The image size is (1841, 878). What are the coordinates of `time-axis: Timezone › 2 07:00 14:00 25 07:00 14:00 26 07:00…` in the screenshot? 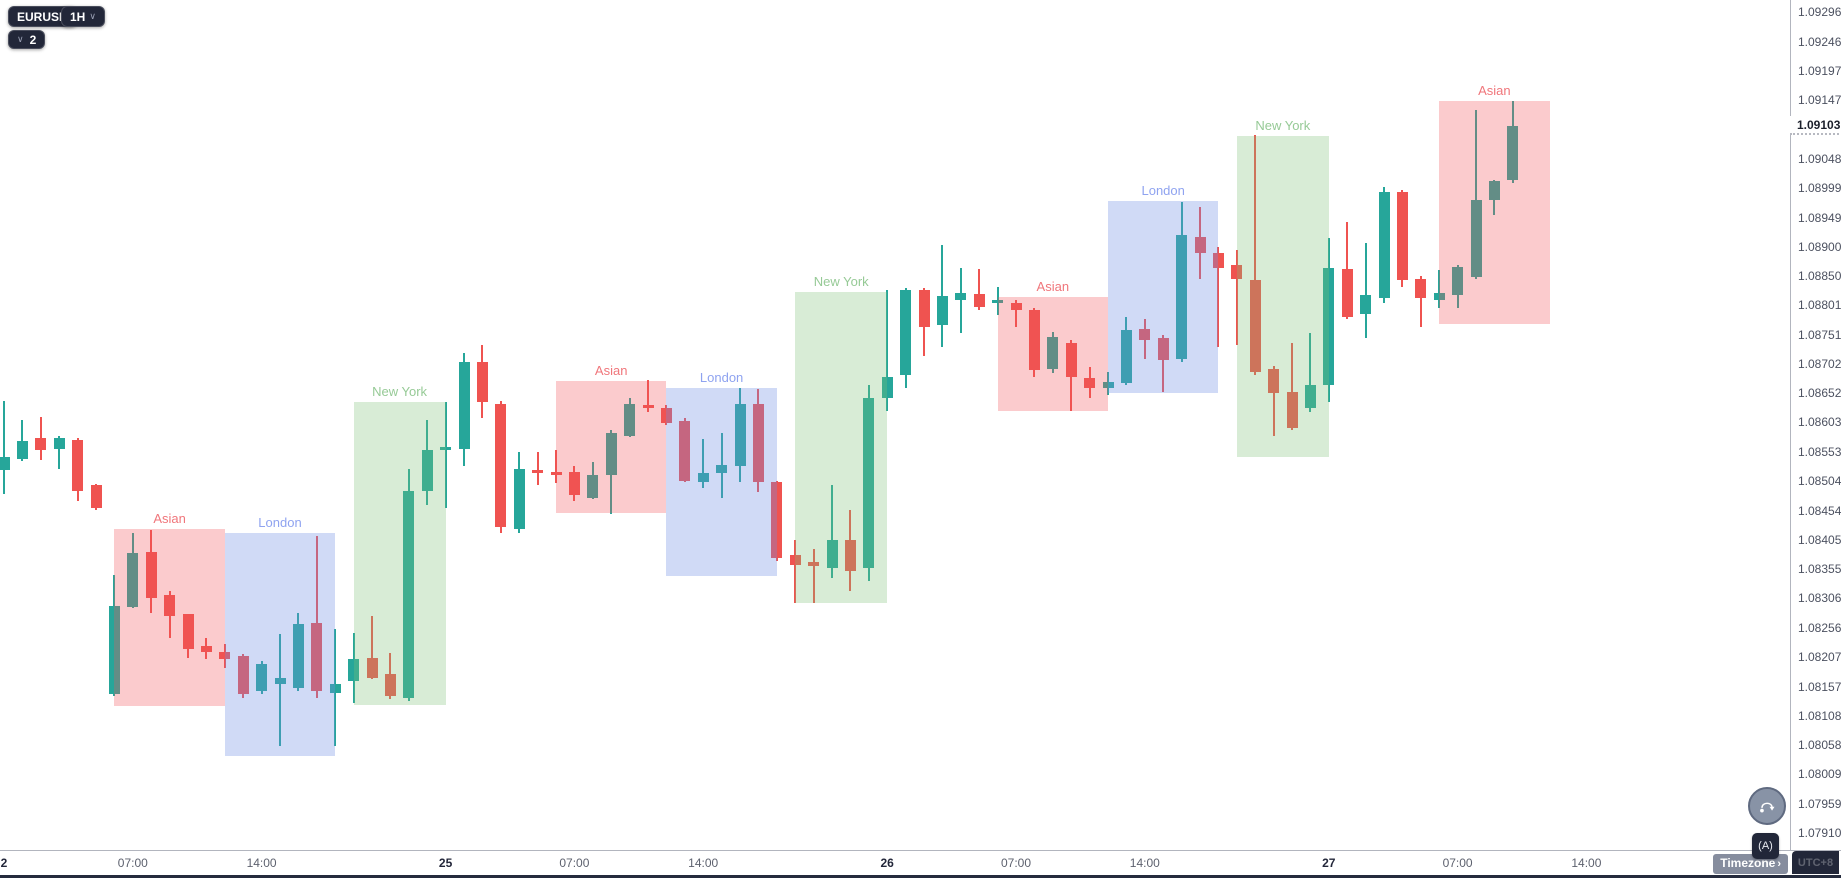 It's located at (920, 863).